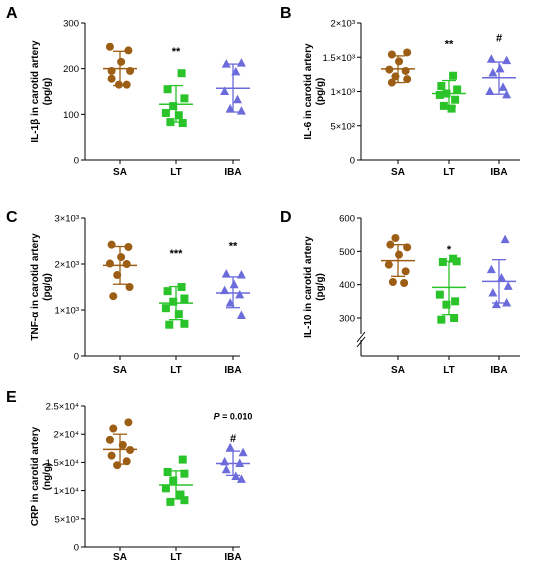 The height and width of the screenshot is (566, 550). What do you see at coordinates (35, 476) in the screenshot?
I see `y-axis-label-line: CRP in carotid artery` at bounding box center [35, 476].